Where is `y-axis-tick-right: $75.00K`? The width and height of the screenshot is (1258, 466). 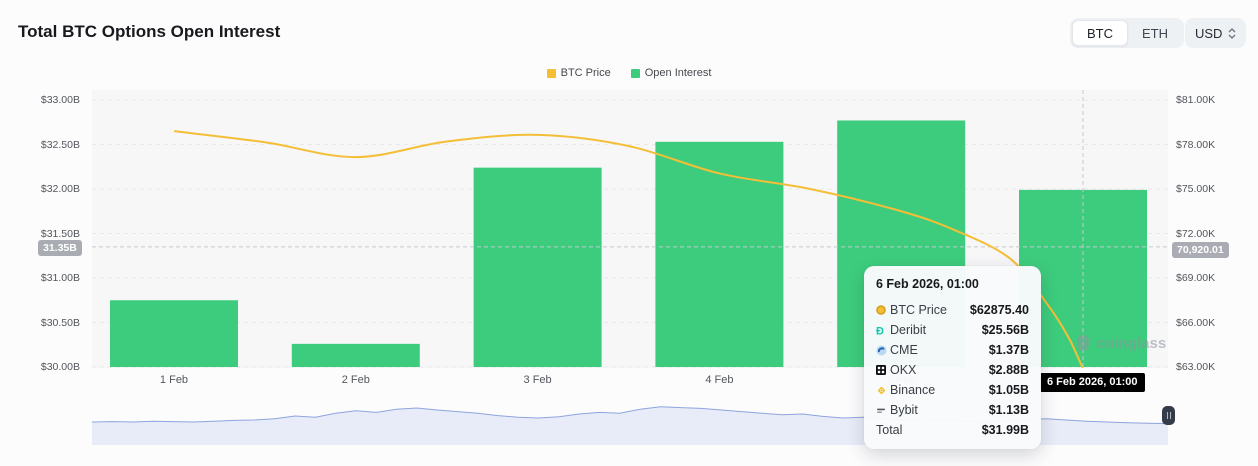 y-axis-tick-right: $75.00K is located at coordinates (1196, 189).